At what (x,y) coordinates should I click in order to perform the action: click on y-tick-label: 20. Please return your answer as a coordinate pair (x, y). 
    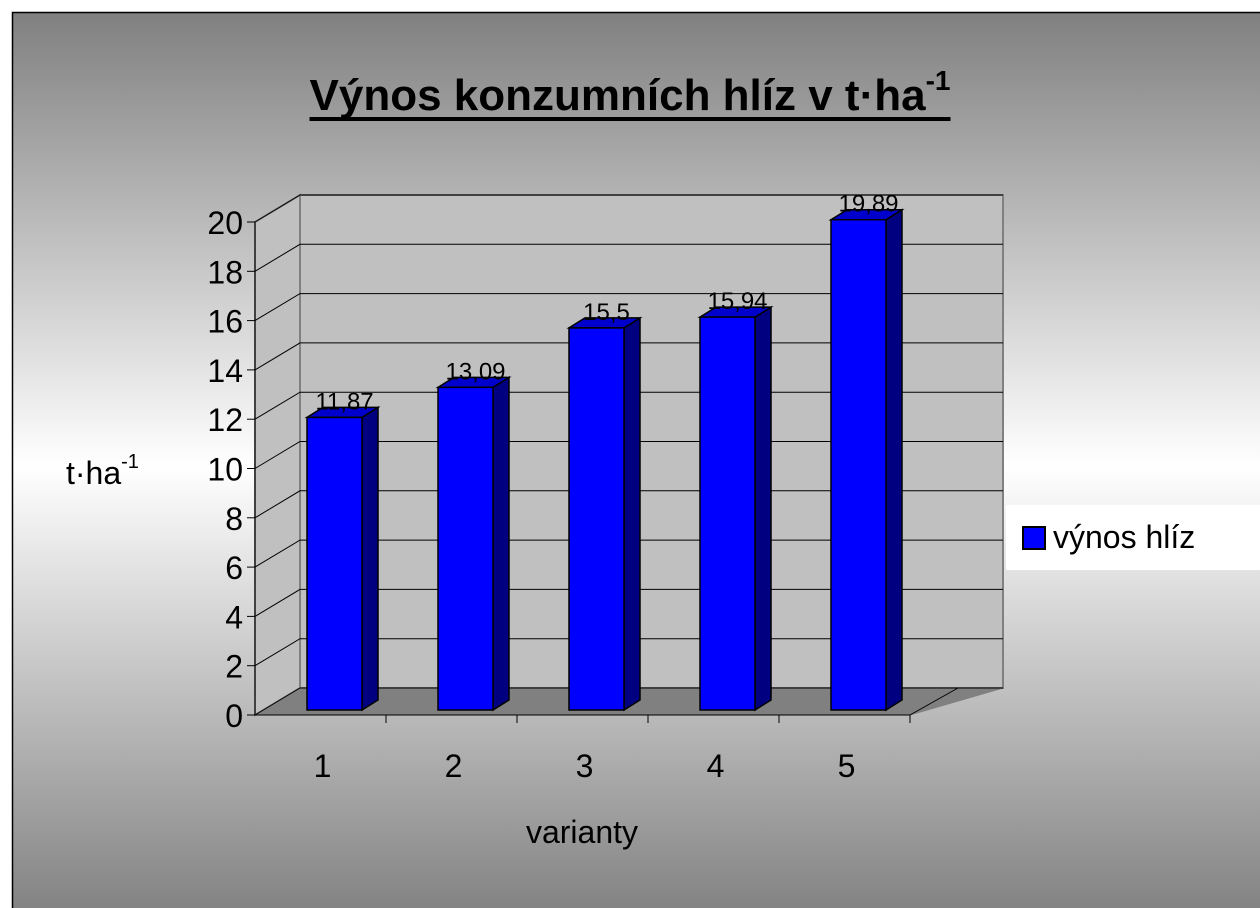
    Looking at the image, I should click on (225, 223).